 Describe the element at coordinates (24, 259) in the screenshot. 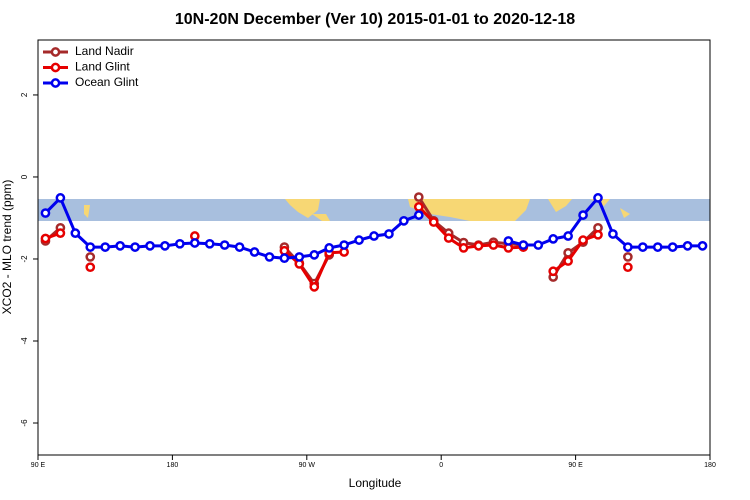

I see `y-tick-label: -2` at that location.